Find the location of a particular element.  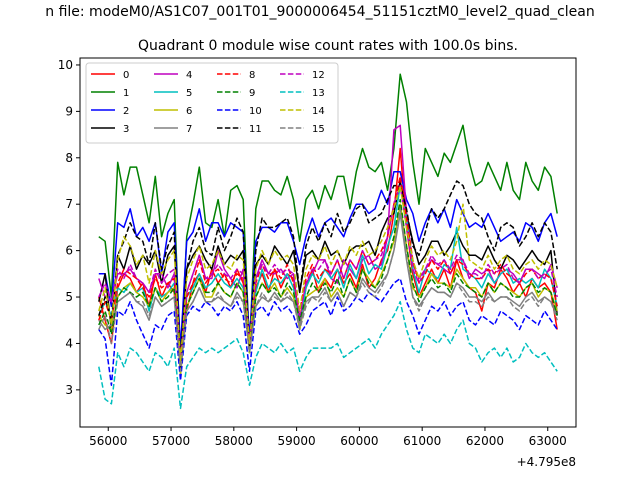

legend-label-11: 11 is located at coordinates (255, 129).